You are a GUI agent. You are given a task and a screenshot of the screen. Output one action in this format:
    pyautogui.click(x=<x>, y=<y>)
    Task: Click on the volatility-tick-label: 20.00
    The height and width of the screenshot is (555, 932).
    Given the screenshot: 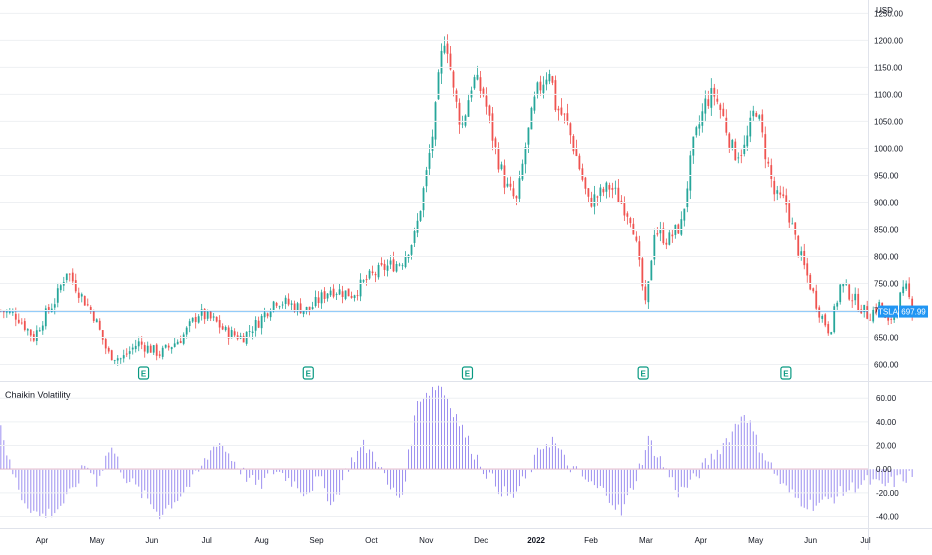 What is the action you would take?
    pyautogui.click(x=886, y=446)
    